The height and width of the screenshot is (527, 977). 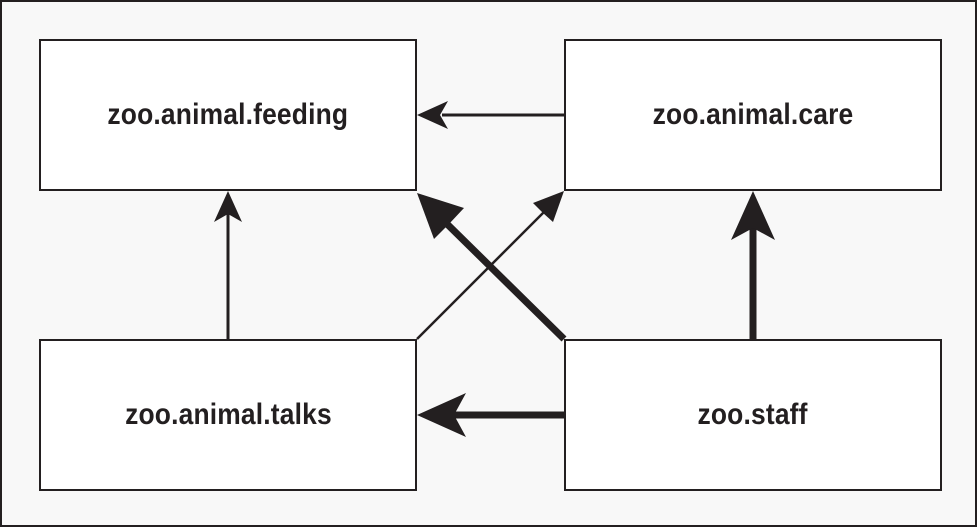 I want to click on node-label-care: zoo.animal.care, so click(x=753, y=114).